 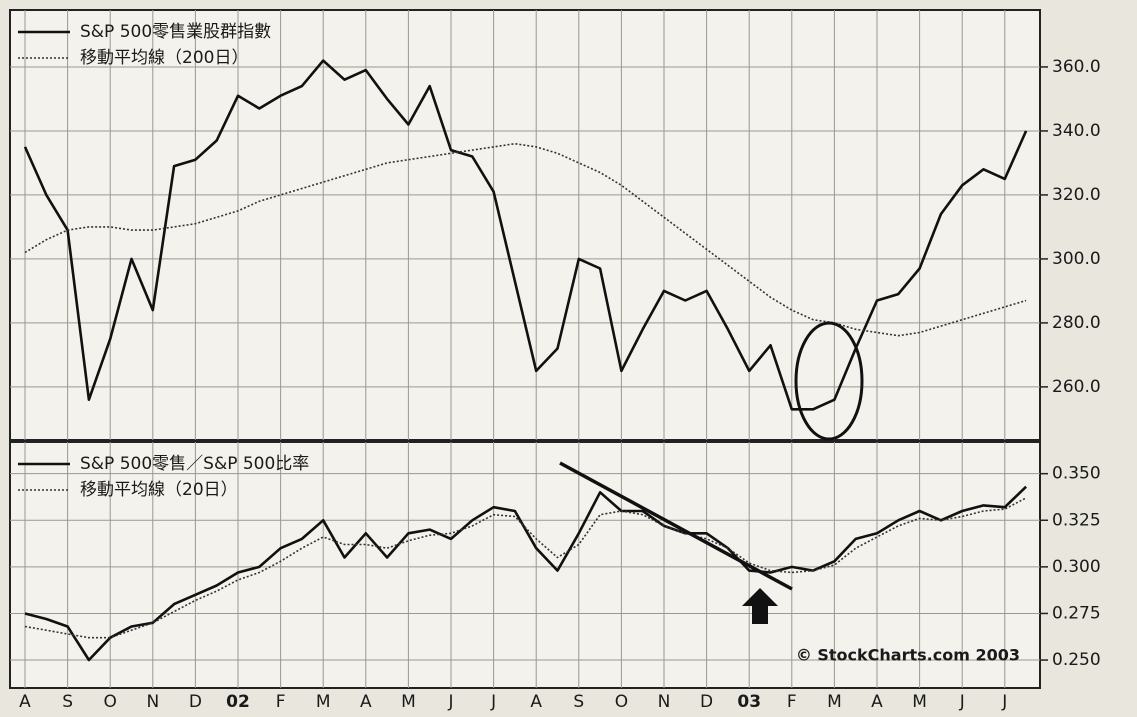 I want to click on legend-label: S&P 500零售／S&P 500比率, so click(x=194, y=464).